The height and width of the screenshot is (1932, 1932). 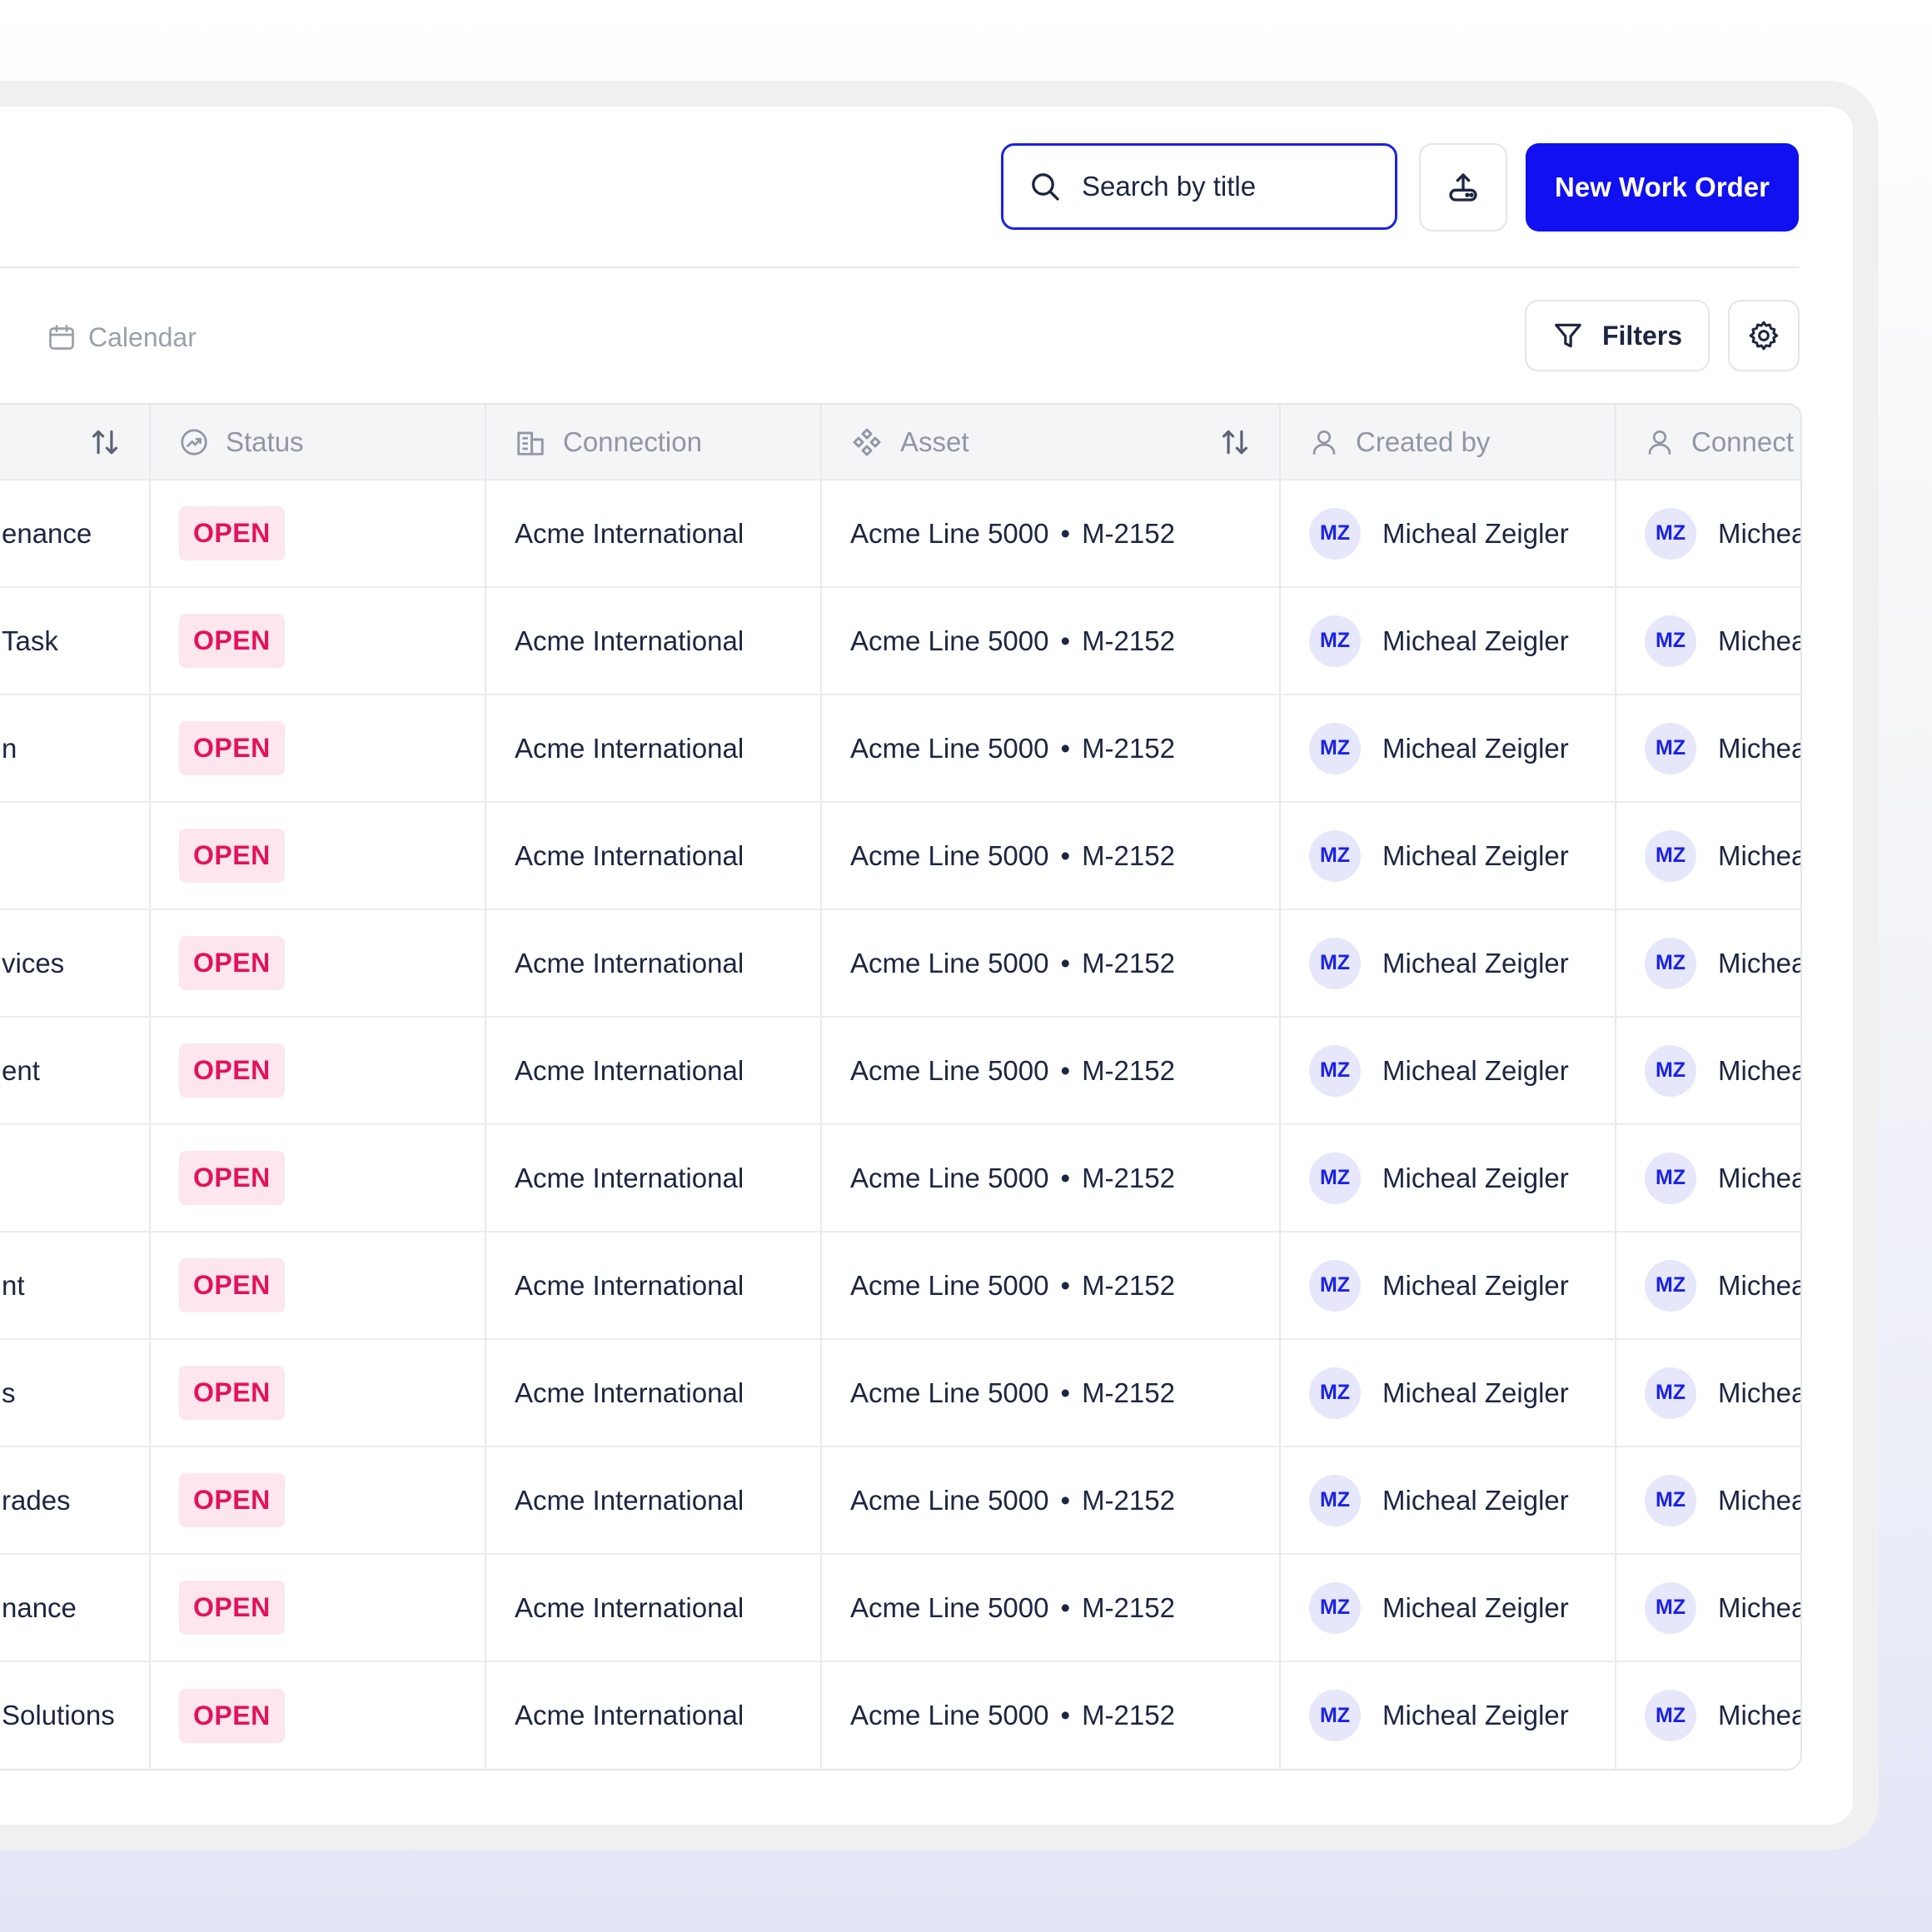 What do you see at coordinates (62, 337) in the screenshot?
I see `calendar-icon` at bounding box center [62, 337].